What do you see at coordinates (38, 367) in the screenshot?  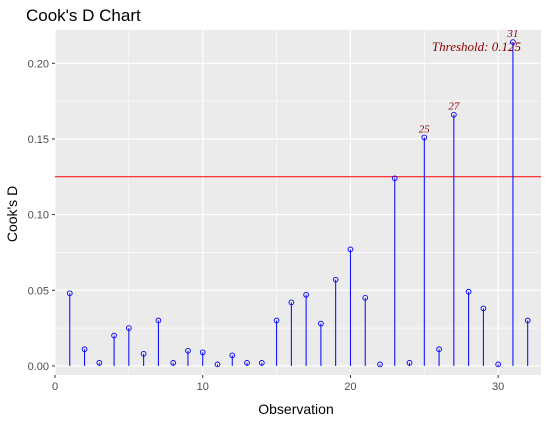 I see `y-tick-label: 0.00` at bounding box center [38, 367].